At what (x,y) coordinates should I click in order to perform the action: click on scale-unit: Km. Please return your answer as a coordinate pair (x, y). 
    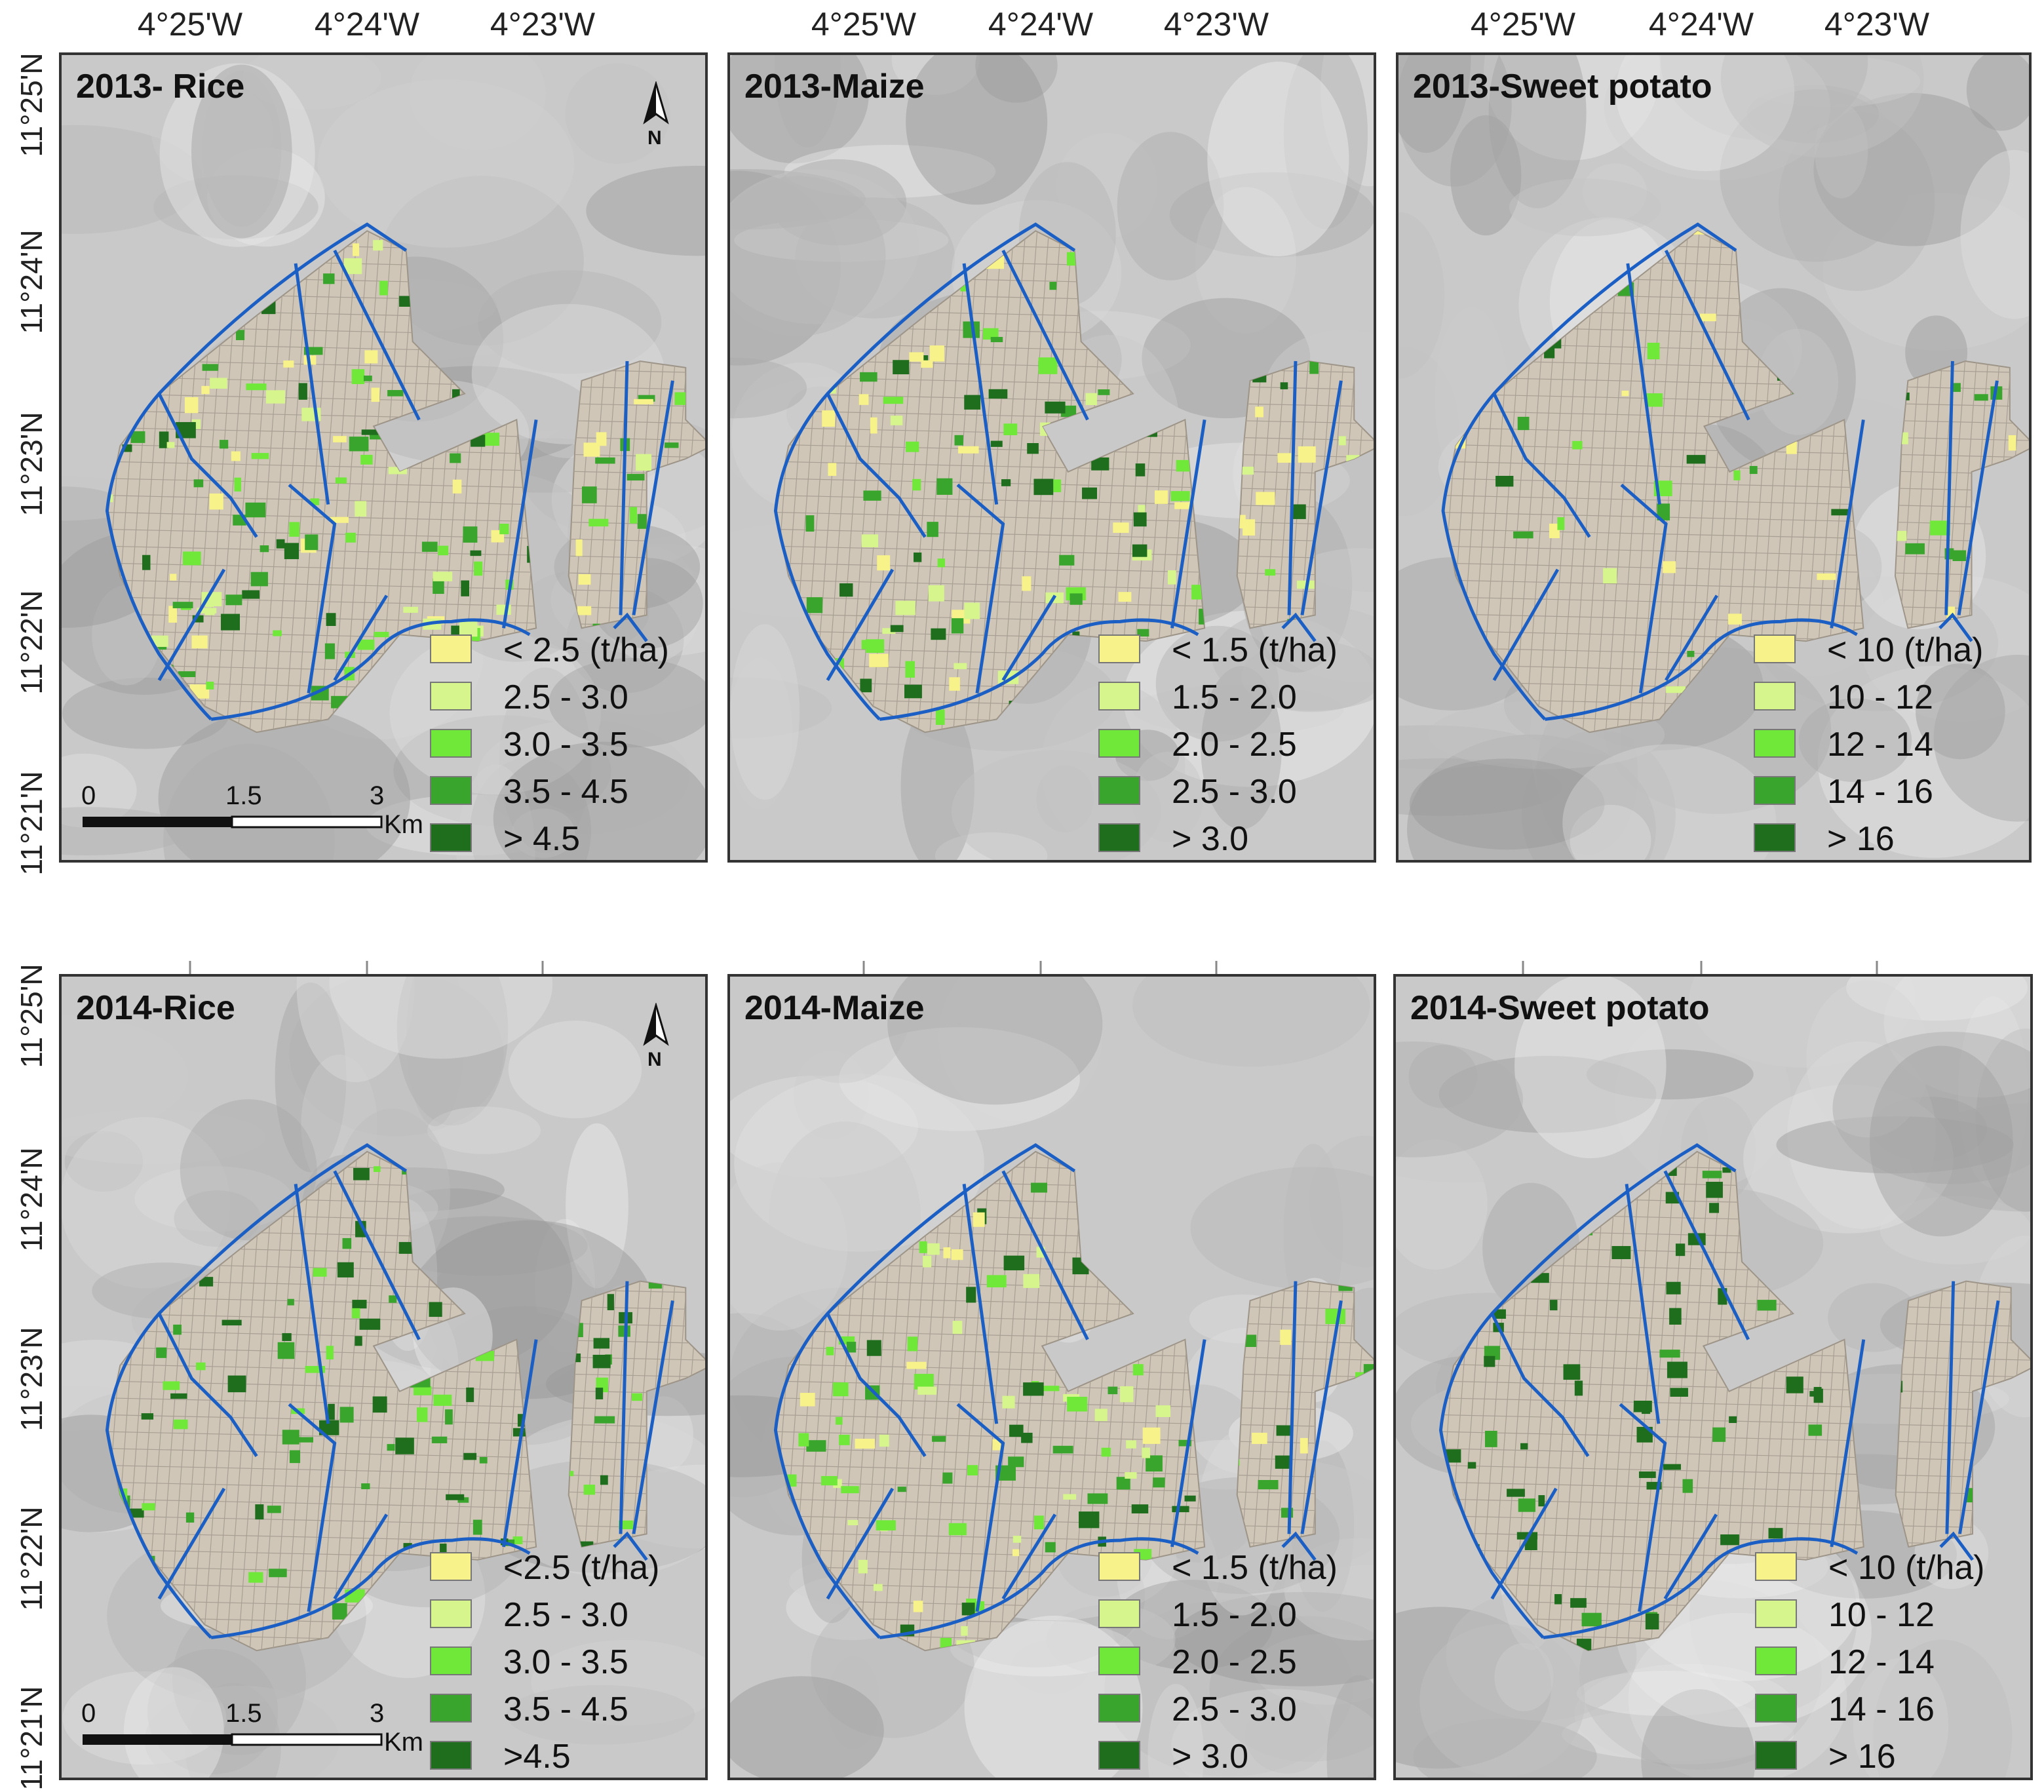
    Looking at the image, I should click on (403, 824).